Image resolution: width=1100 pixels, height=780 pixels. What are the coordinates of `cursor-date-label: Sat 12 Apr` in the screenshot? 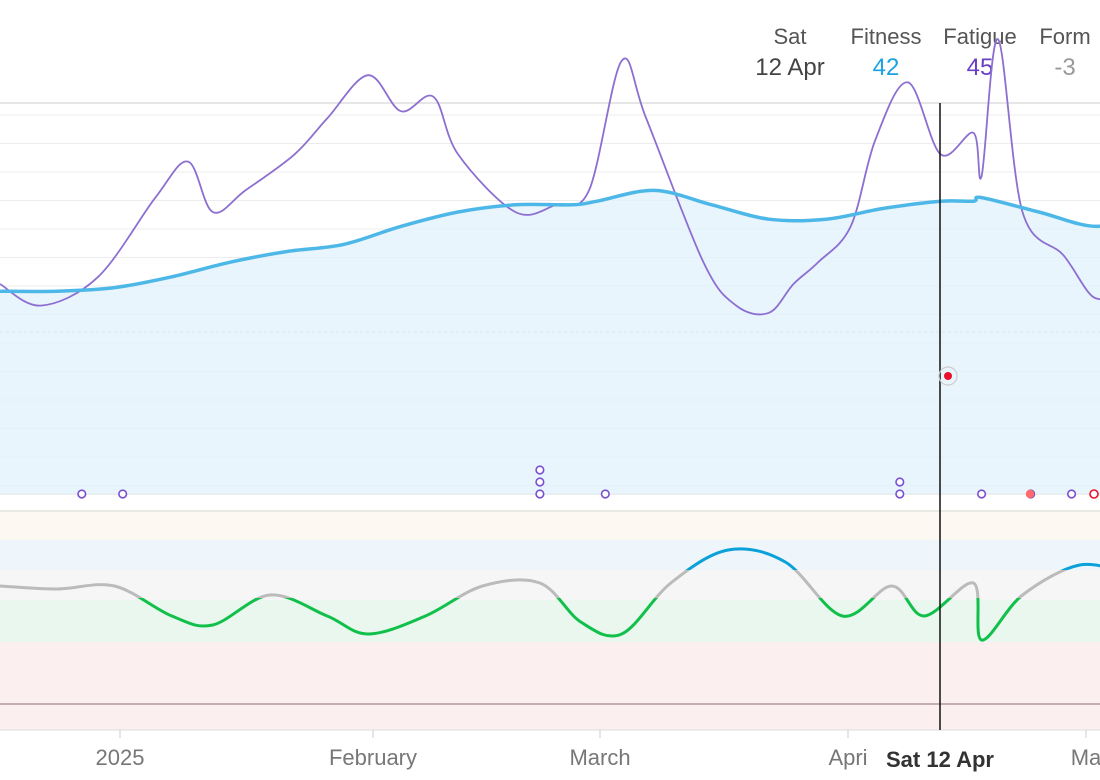 It's located at (940, 759).